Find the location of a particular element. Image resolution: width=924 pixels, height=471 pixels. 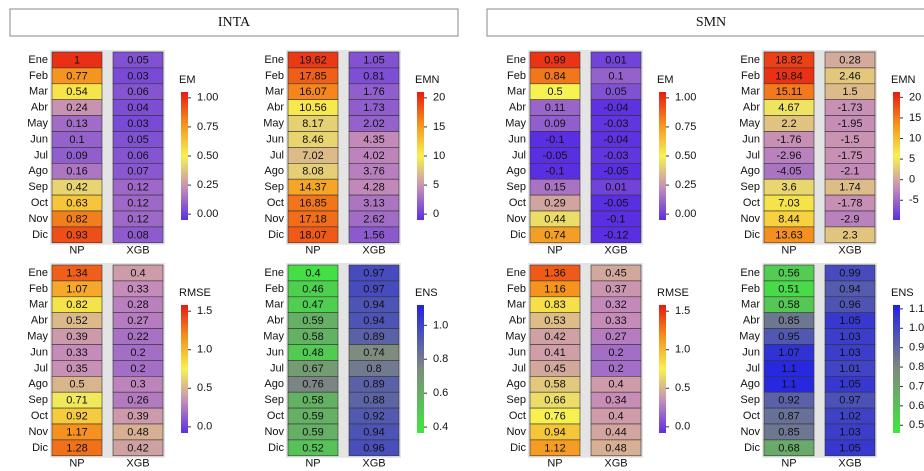

cell-label: 0.56 is located at coordinates (788, 273).